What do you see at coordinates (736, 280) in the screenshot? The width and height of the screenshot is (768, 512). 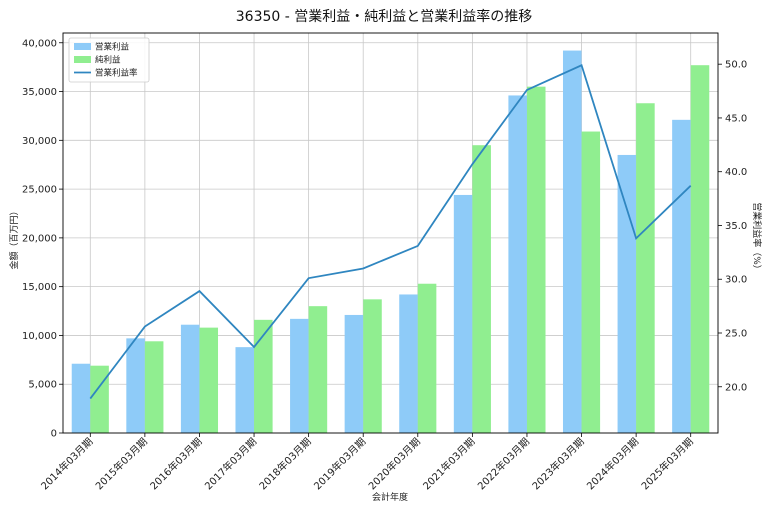 I see `y-tick-label-right: 30.0` at bounding box center [736, 280].